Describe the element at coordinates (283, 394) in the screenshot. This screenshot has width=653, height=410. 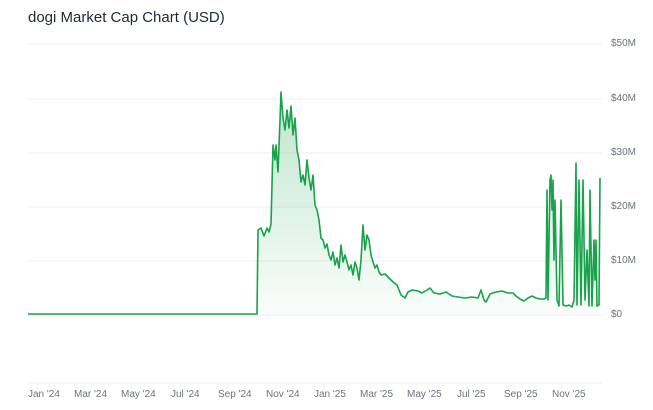
I see `x-tick-label: Nov '24` at that location.